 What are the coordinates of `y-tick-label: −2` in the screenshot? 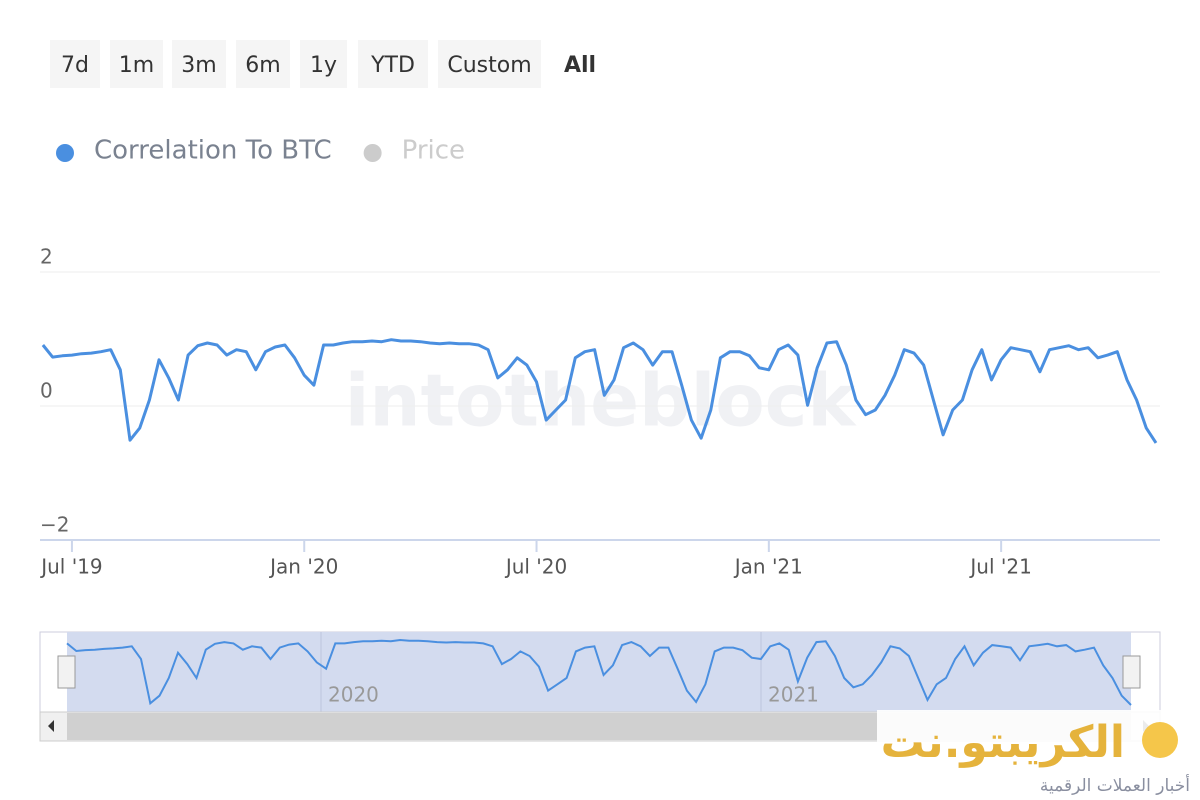 It's located at (54, 525).